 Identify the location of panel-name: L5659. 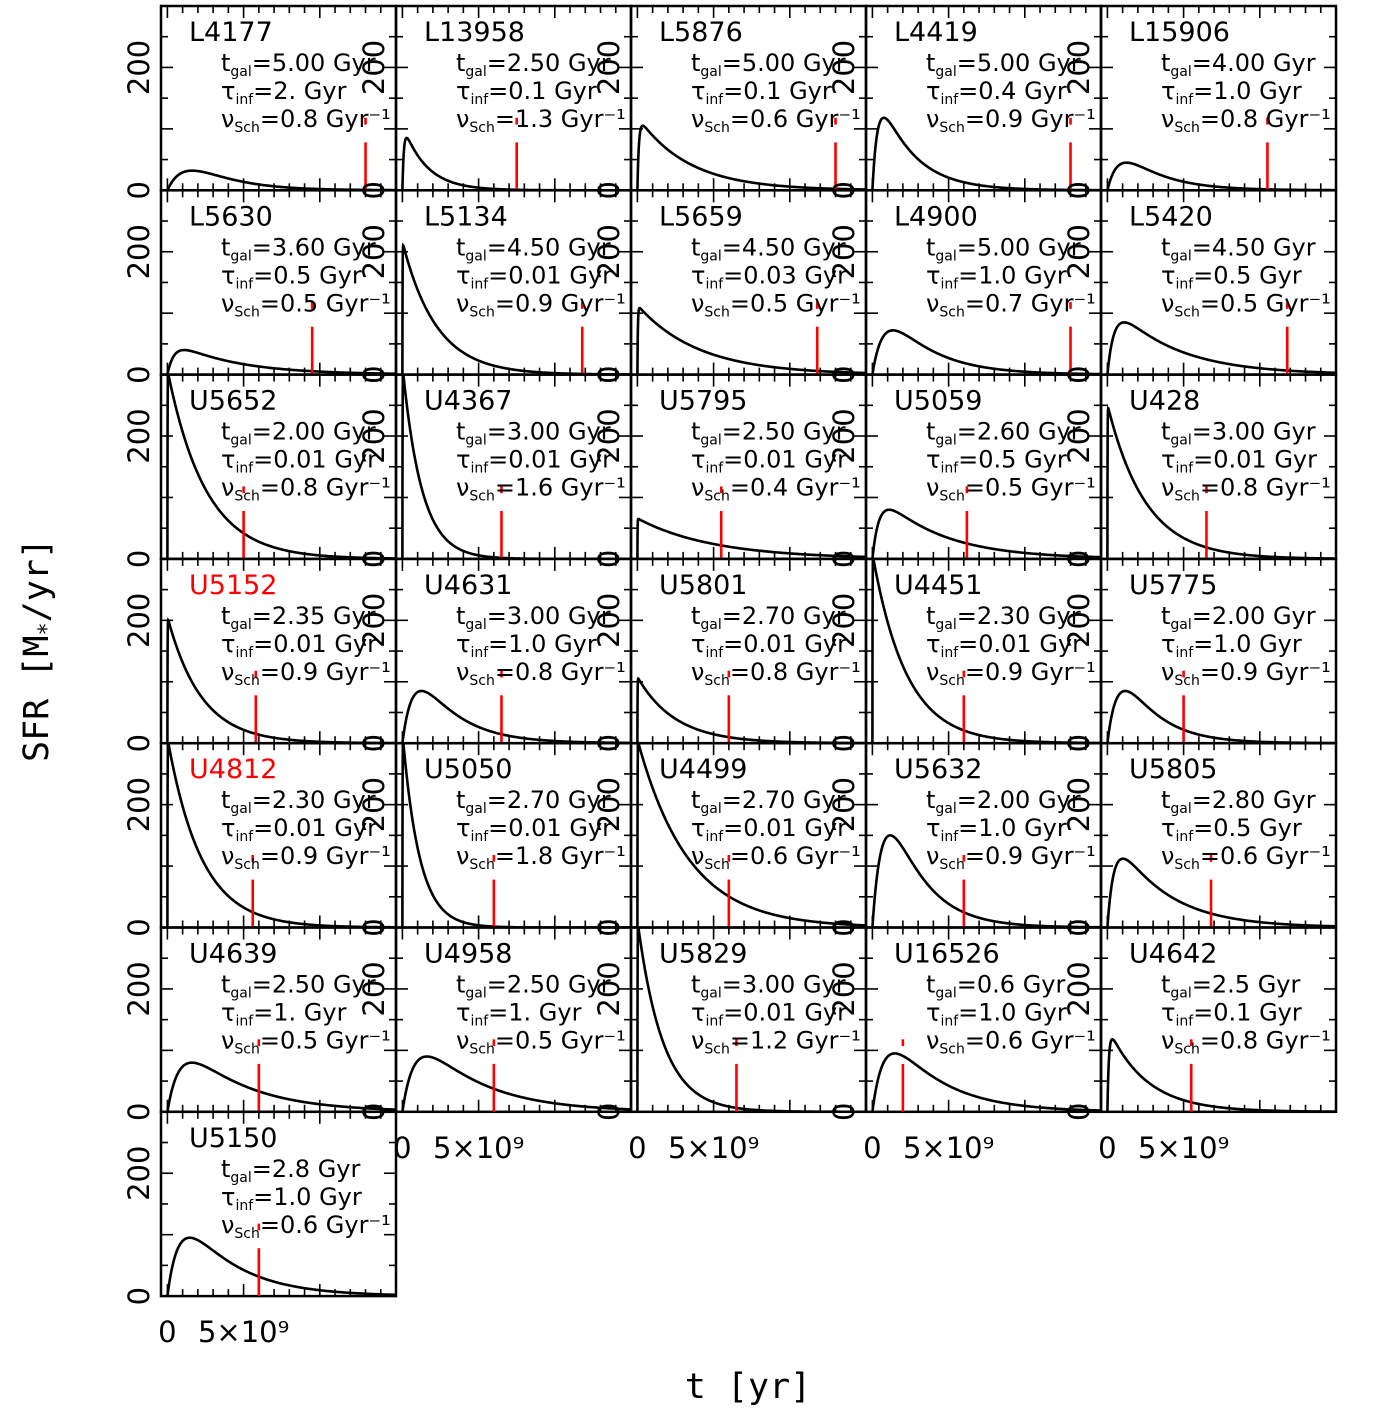
(701, 216).